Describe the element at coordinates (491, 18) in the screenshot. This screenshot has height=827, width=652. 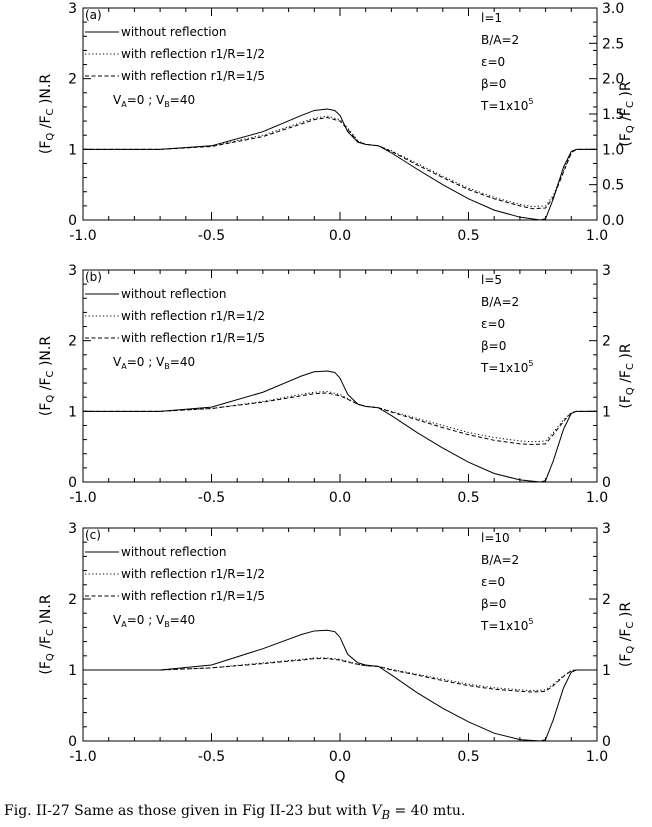
I see `param-l: l=1` at that location.